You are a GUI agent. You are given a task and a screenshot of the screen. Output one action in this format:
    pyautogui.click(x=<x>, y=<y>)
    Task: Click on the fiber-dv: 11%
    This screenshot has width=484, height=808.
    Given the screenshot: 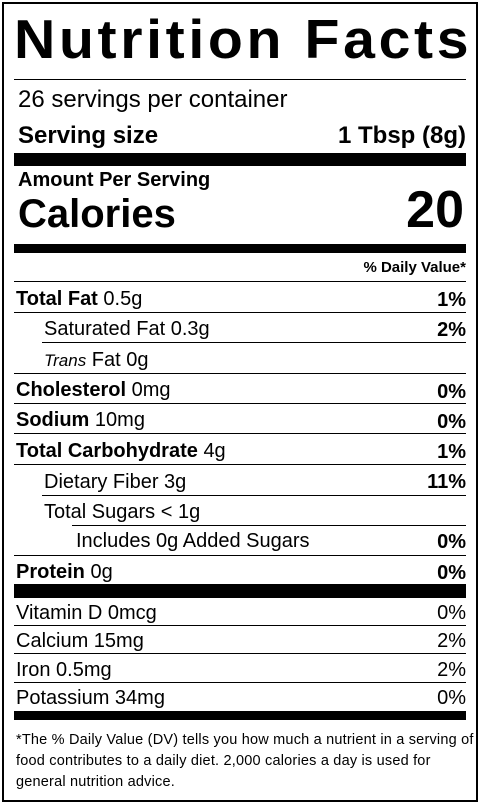 What is the action you would take?
    pyautogui.click(x=446, y=482)
    